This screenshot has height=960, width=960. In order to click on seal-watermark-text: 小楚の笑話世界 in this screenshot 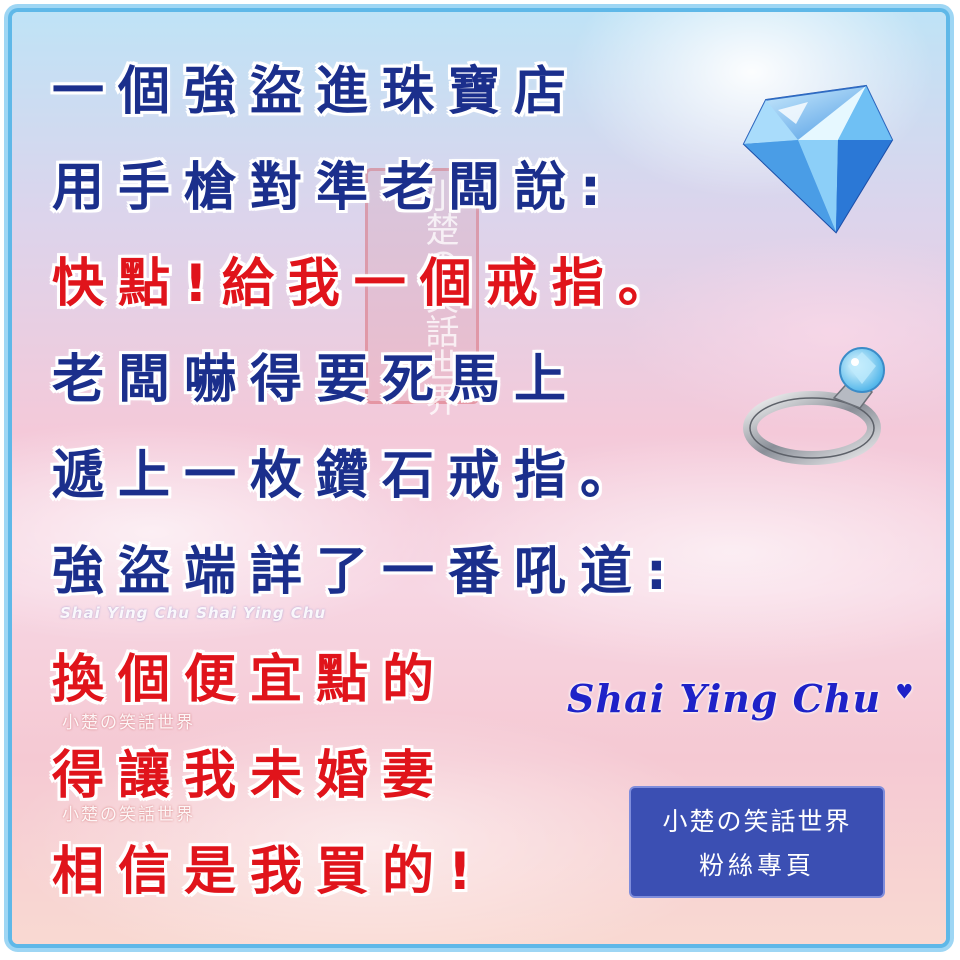, I will do `click(439, 297)`.